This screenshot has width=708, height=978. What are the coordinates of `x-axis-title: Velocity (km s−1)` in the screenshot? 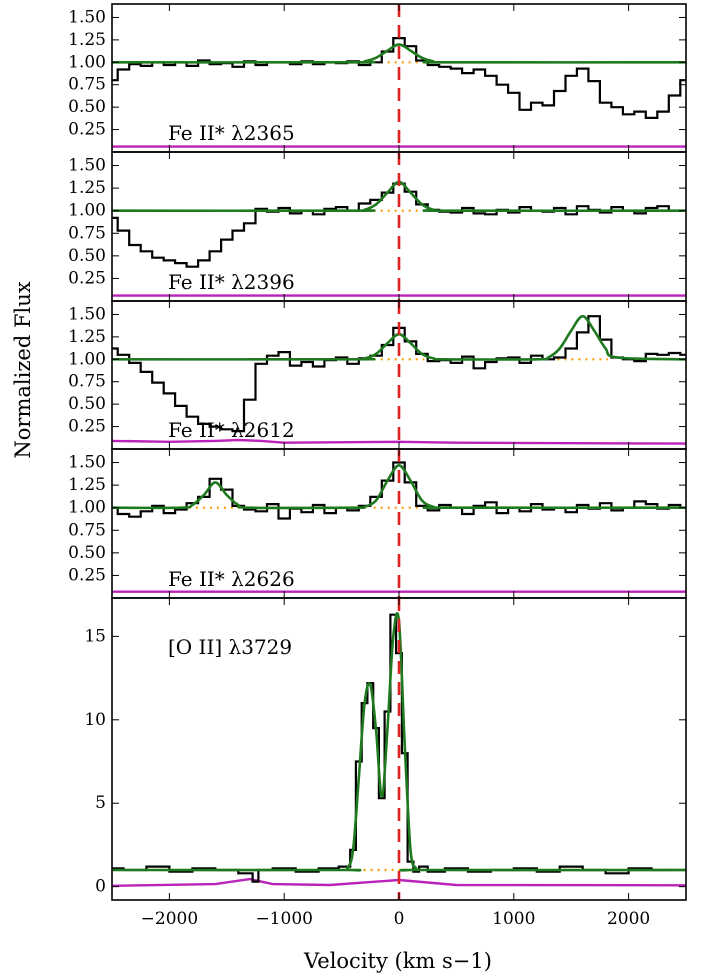 It's located at (397, 961).